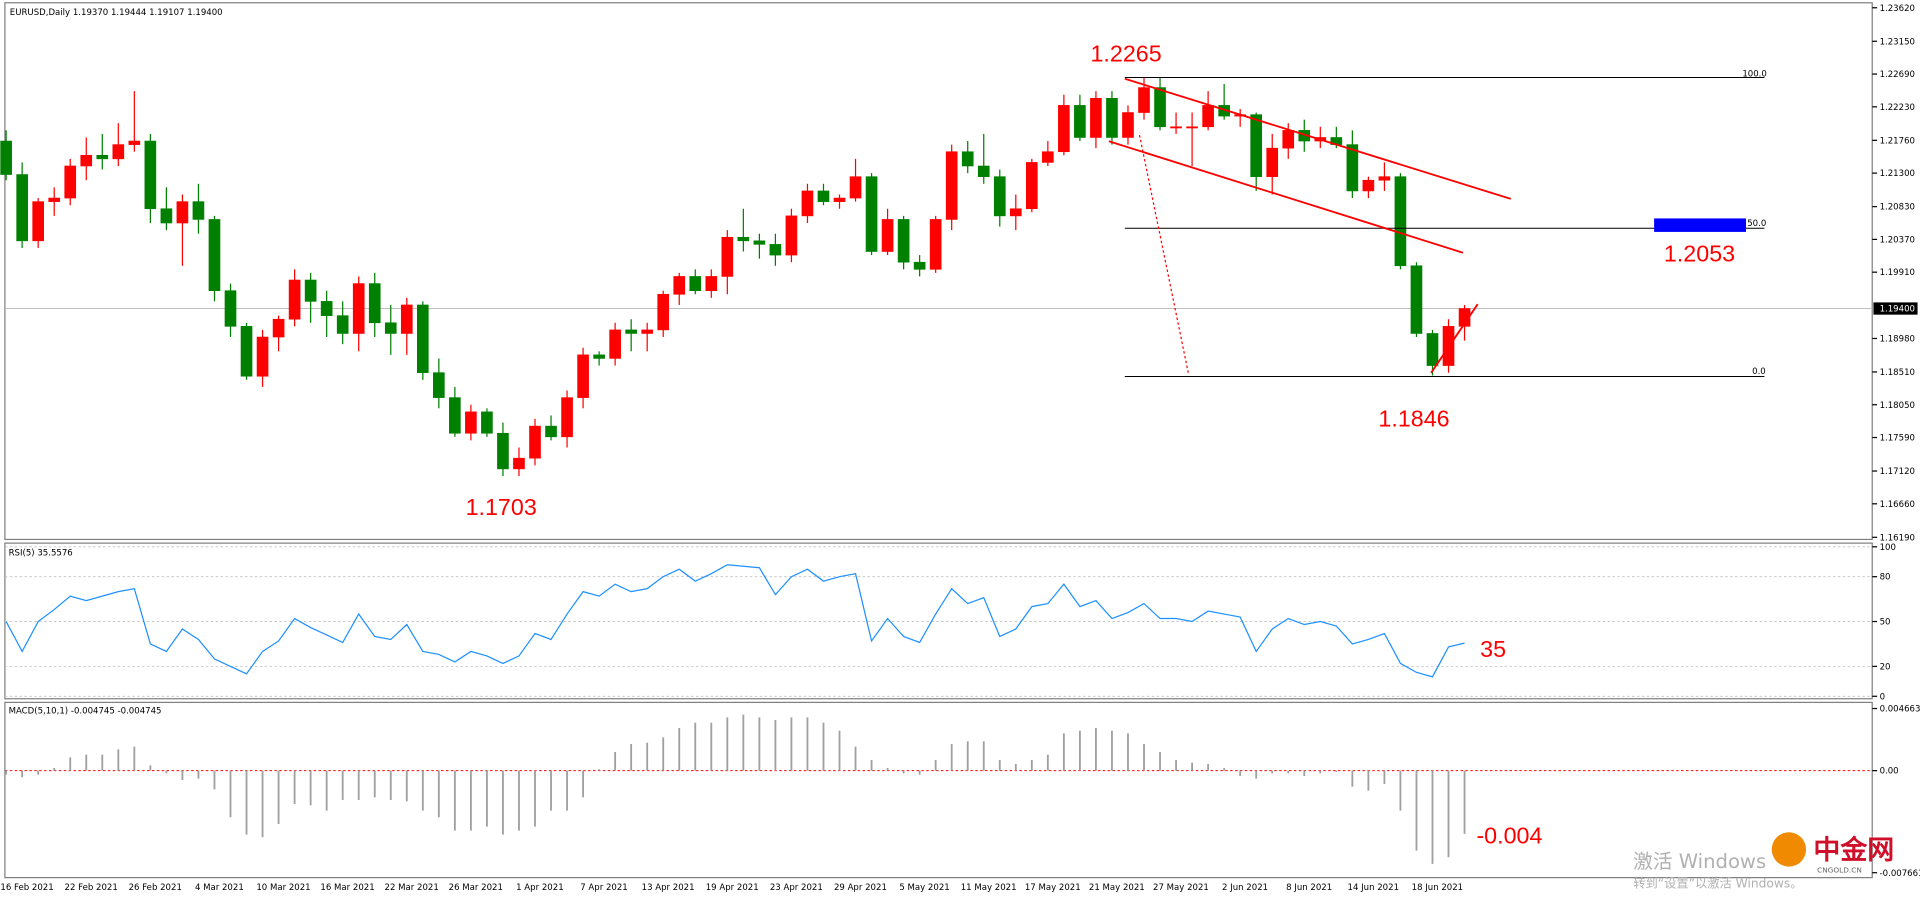 The width and height of the screenshot is (1920, 900). What do you see at coordinates (283, 888) in the screenshot?
I see `x-tick-label: 10 Mar 2021` at bounding box center [283, 888].